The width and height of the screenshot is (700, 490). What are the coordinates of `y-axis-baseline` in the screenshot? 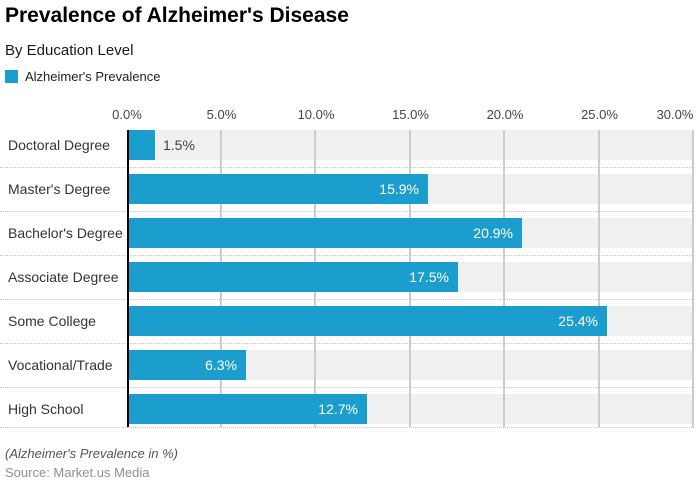 It's located at (128, 278).